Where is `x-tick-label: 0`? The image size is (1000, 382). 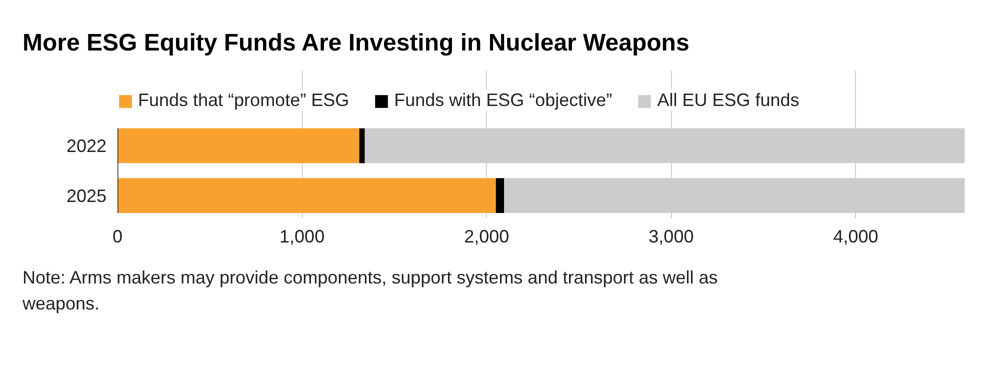
x-tick-label: 0 is located at coordinates (117, 236).